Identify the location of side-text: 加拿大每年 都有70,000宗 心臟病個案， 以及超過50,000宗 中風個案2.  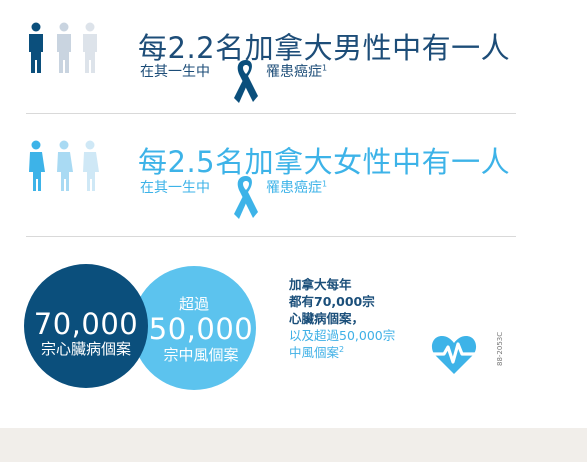
(359, 318).